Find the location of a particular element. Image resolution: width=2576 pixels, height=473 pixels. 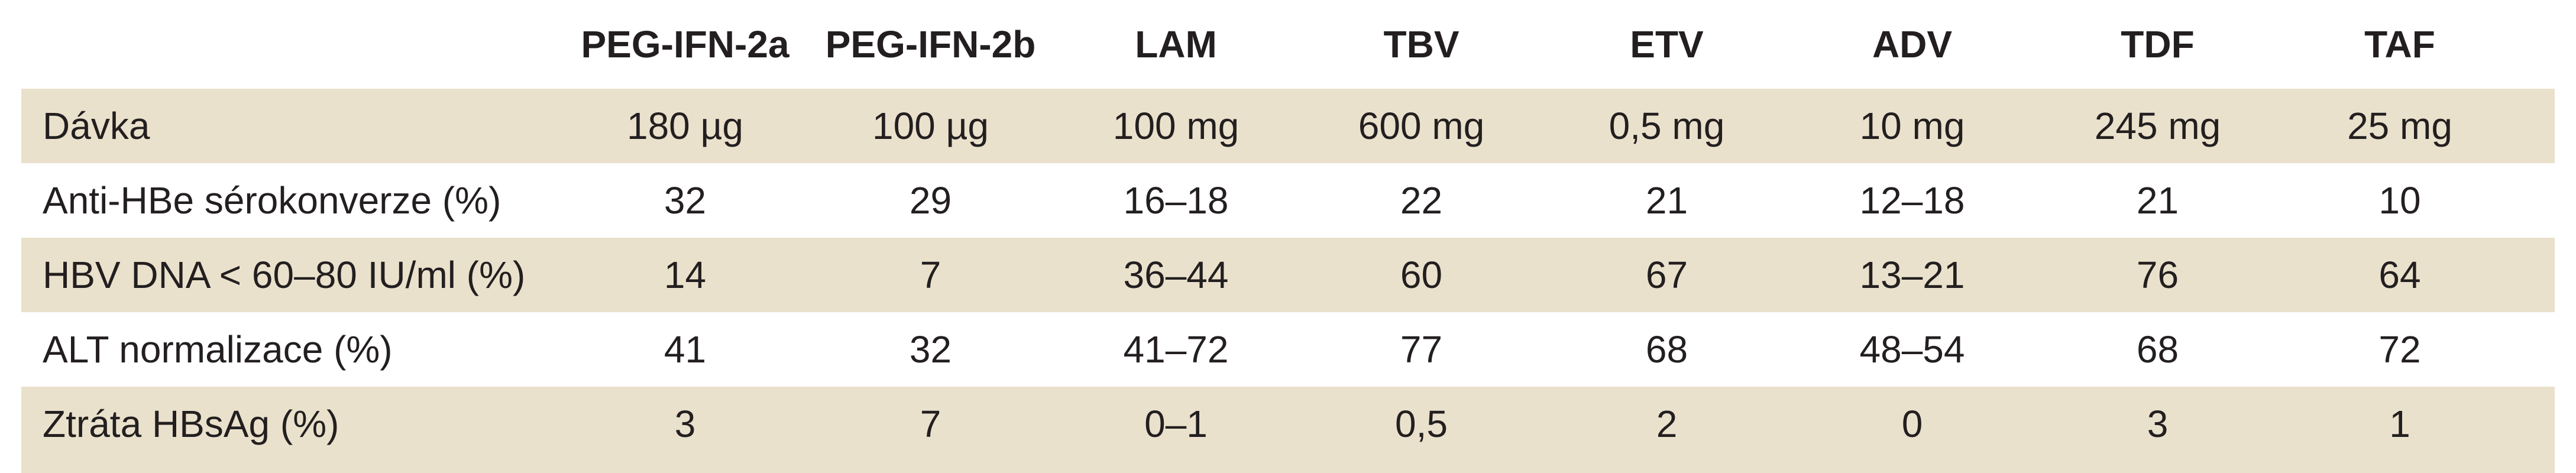

table-cell: 180 µg is located at coordinates (685, 126).